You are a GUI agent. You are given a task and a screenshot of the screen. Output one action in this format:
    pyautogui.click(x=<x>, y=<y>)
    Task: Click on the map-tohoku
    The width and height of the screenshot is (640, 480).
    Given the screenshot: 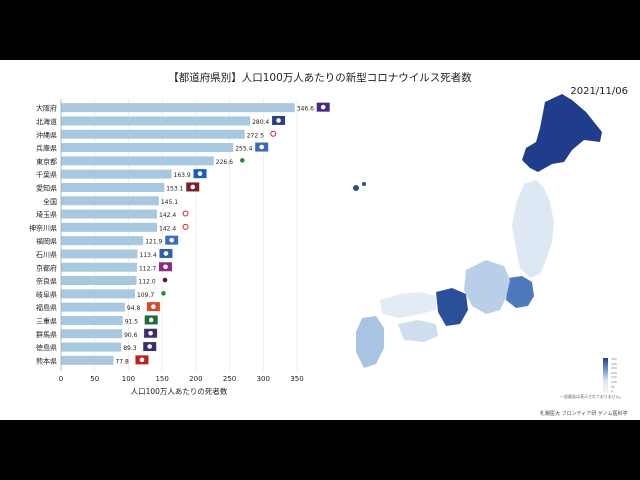 What is the action you would take?
    pyautogui.click(x=533, y=229)
    